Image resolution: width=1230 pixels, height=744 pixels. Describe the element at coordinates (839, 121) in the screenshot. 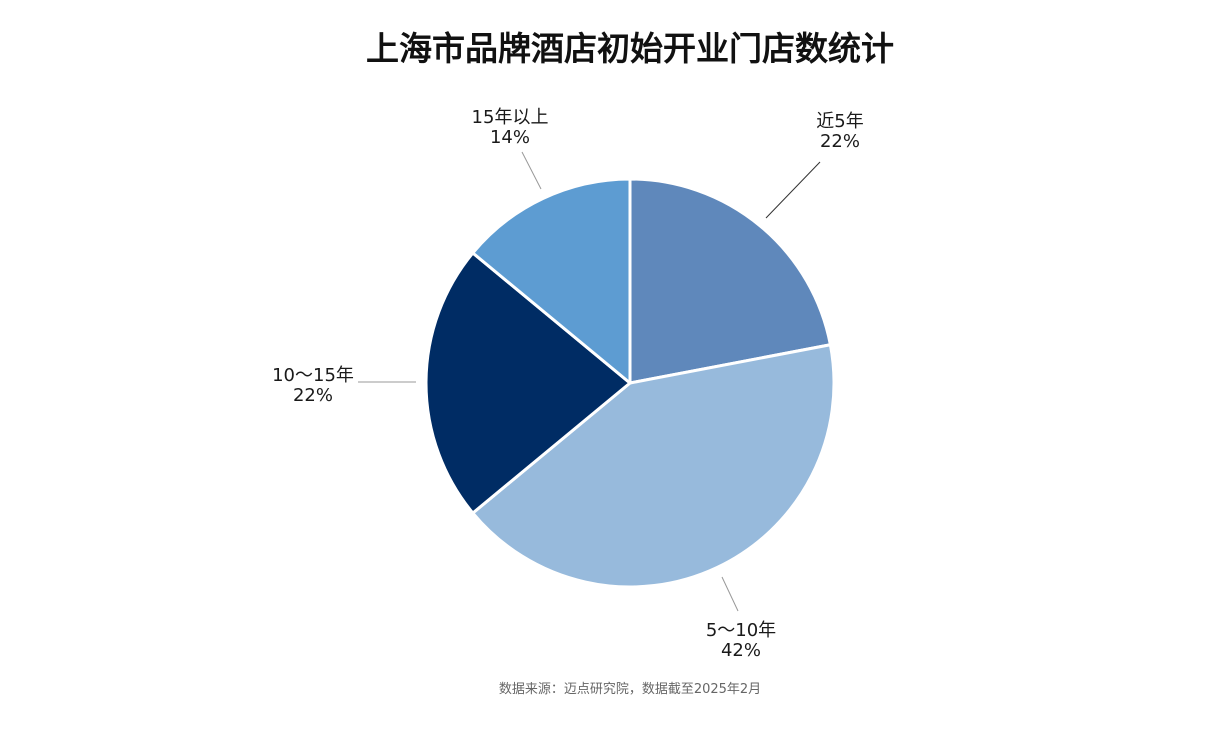

I see `slice-category-label-1: 近5年` at that location.